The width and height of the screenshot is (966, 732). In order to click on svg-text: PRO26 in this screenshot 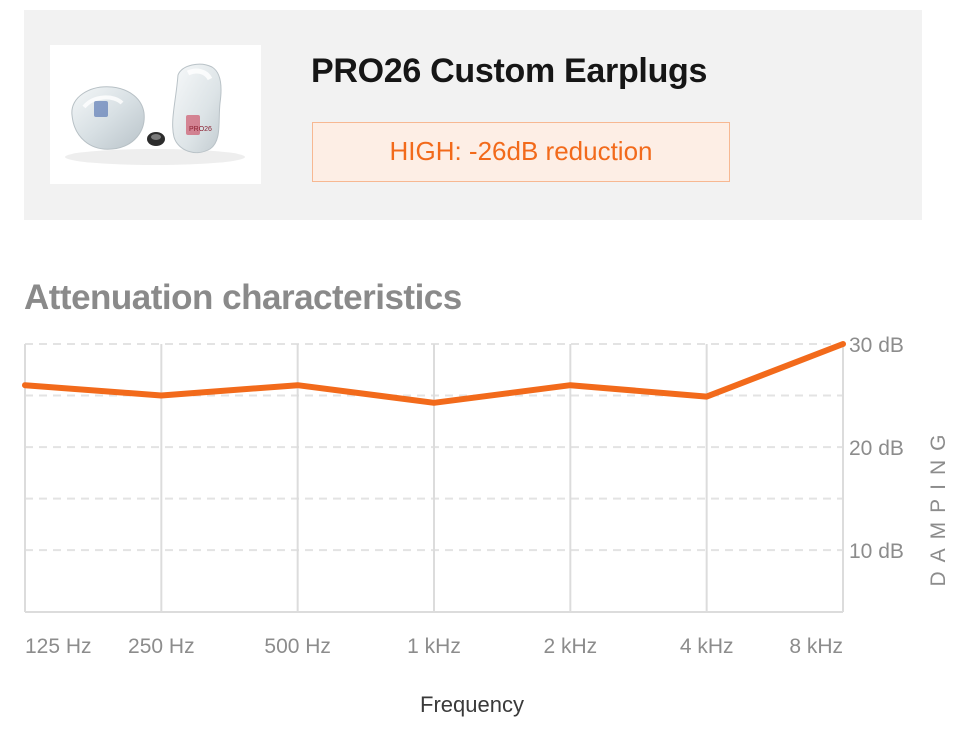, I will do `click(200, 129)`.